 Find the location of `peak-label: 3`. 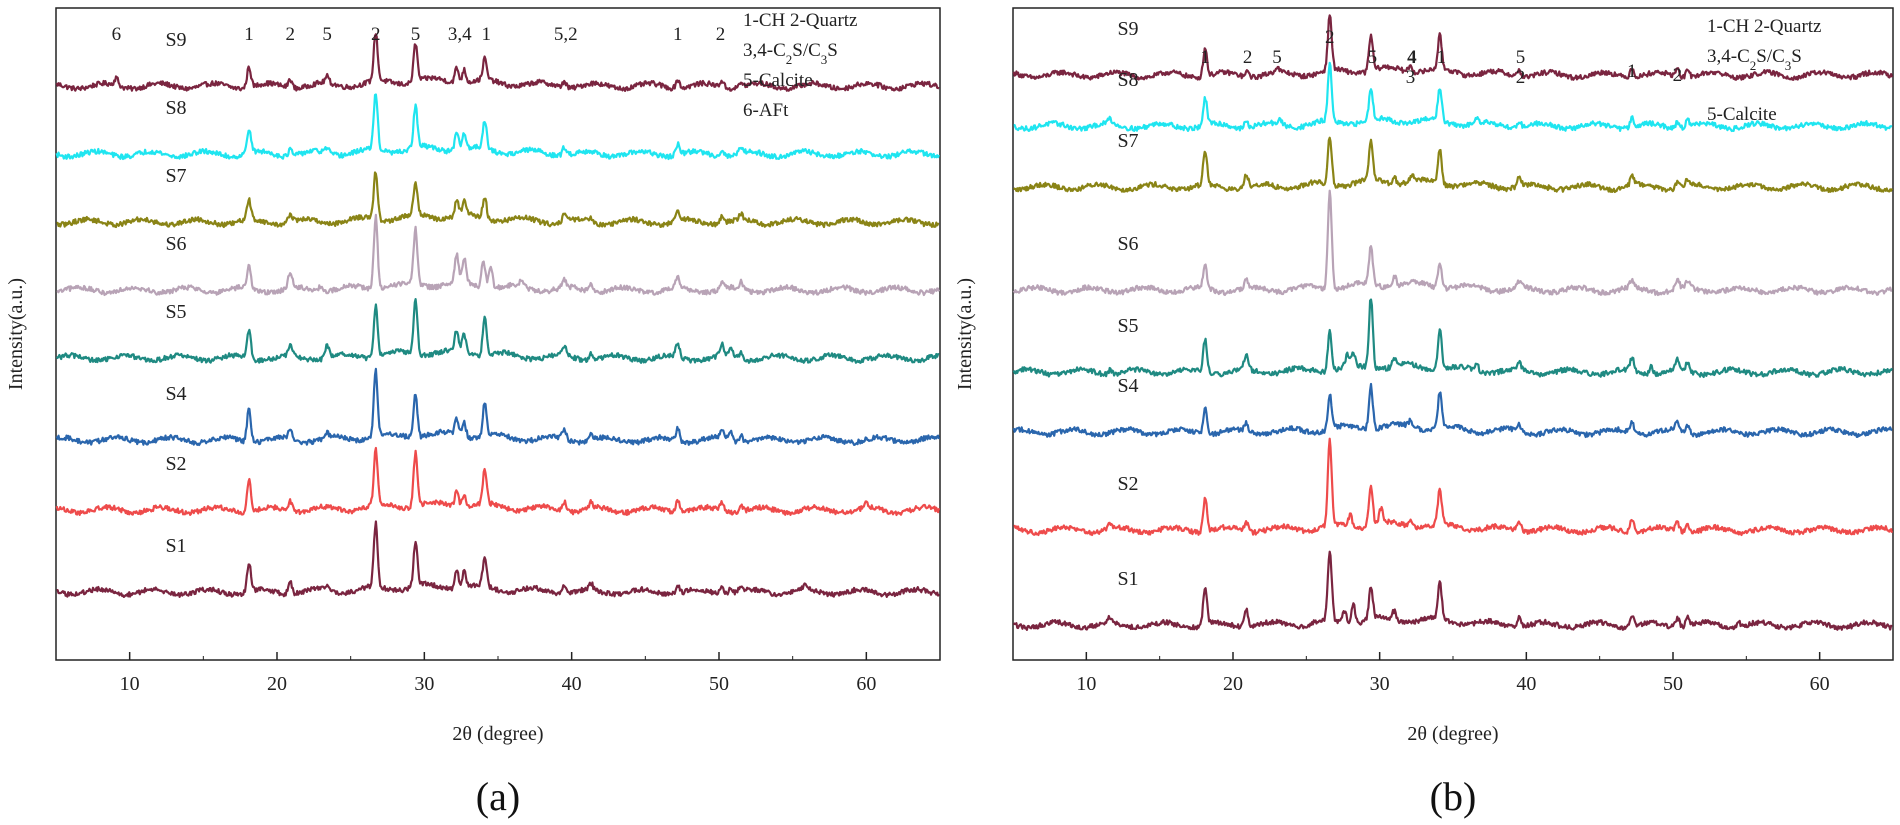

peak-label: 3 is located at coordinates (1411, 77).